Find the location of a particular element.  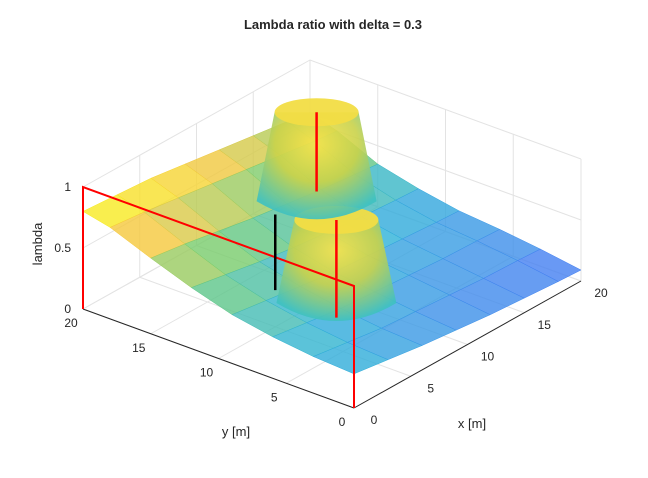

surface-patch is located at coordinates (549, 265).